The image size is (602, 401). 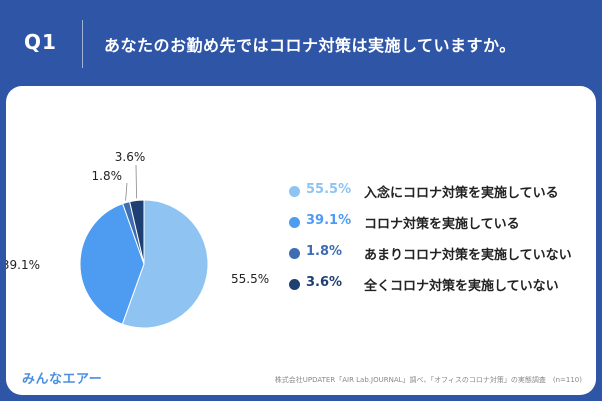 I want to click on legend-label: 入念にコロナ対策を実施している, so click(x=461, y=193).